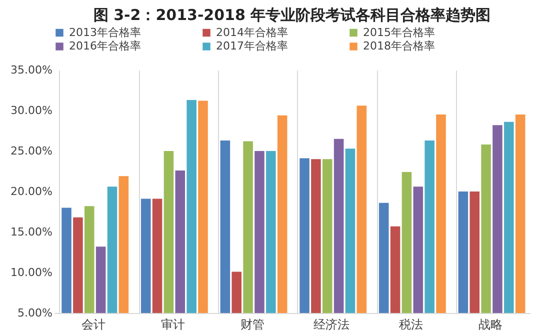 This screenshot has width=546, height=336. What do you see at coordinates (94, 325) in the screenshot?
I see `x-tick-label: 会计` at bounding box center [94, 325].